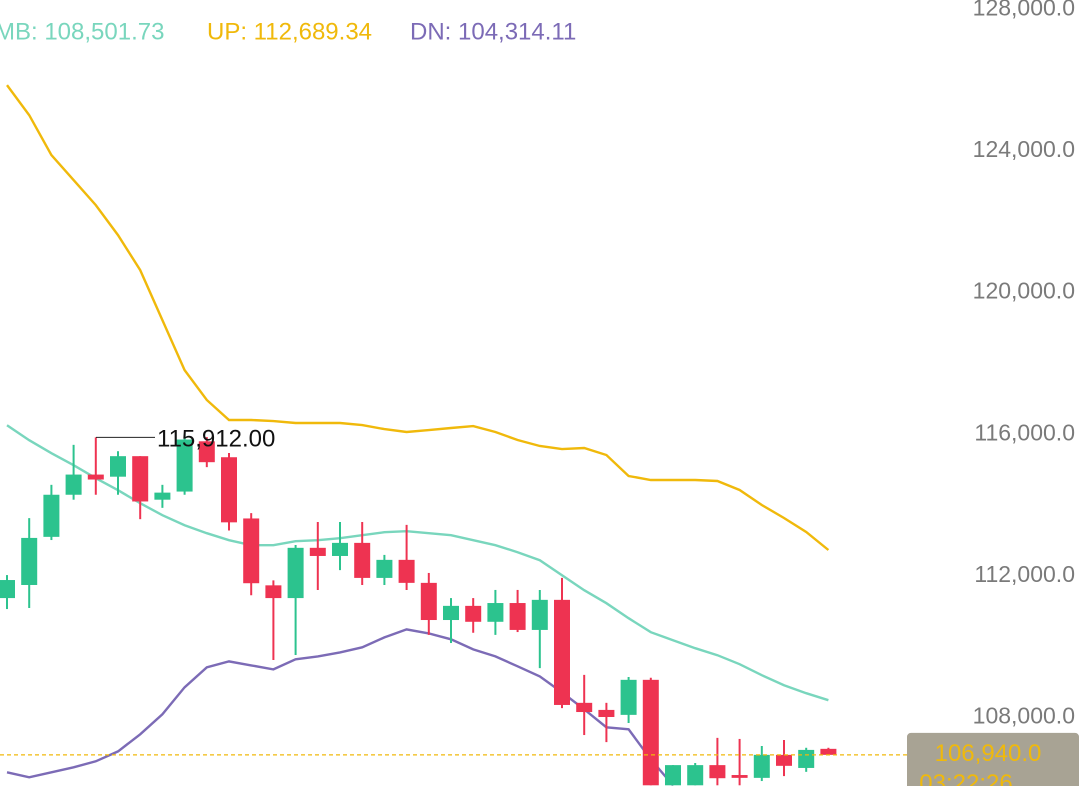 Image resolution: width=1079 pixels, height=786 pixels. I want to click on y-tick-label: 124,000.0, so click(1024, 149).